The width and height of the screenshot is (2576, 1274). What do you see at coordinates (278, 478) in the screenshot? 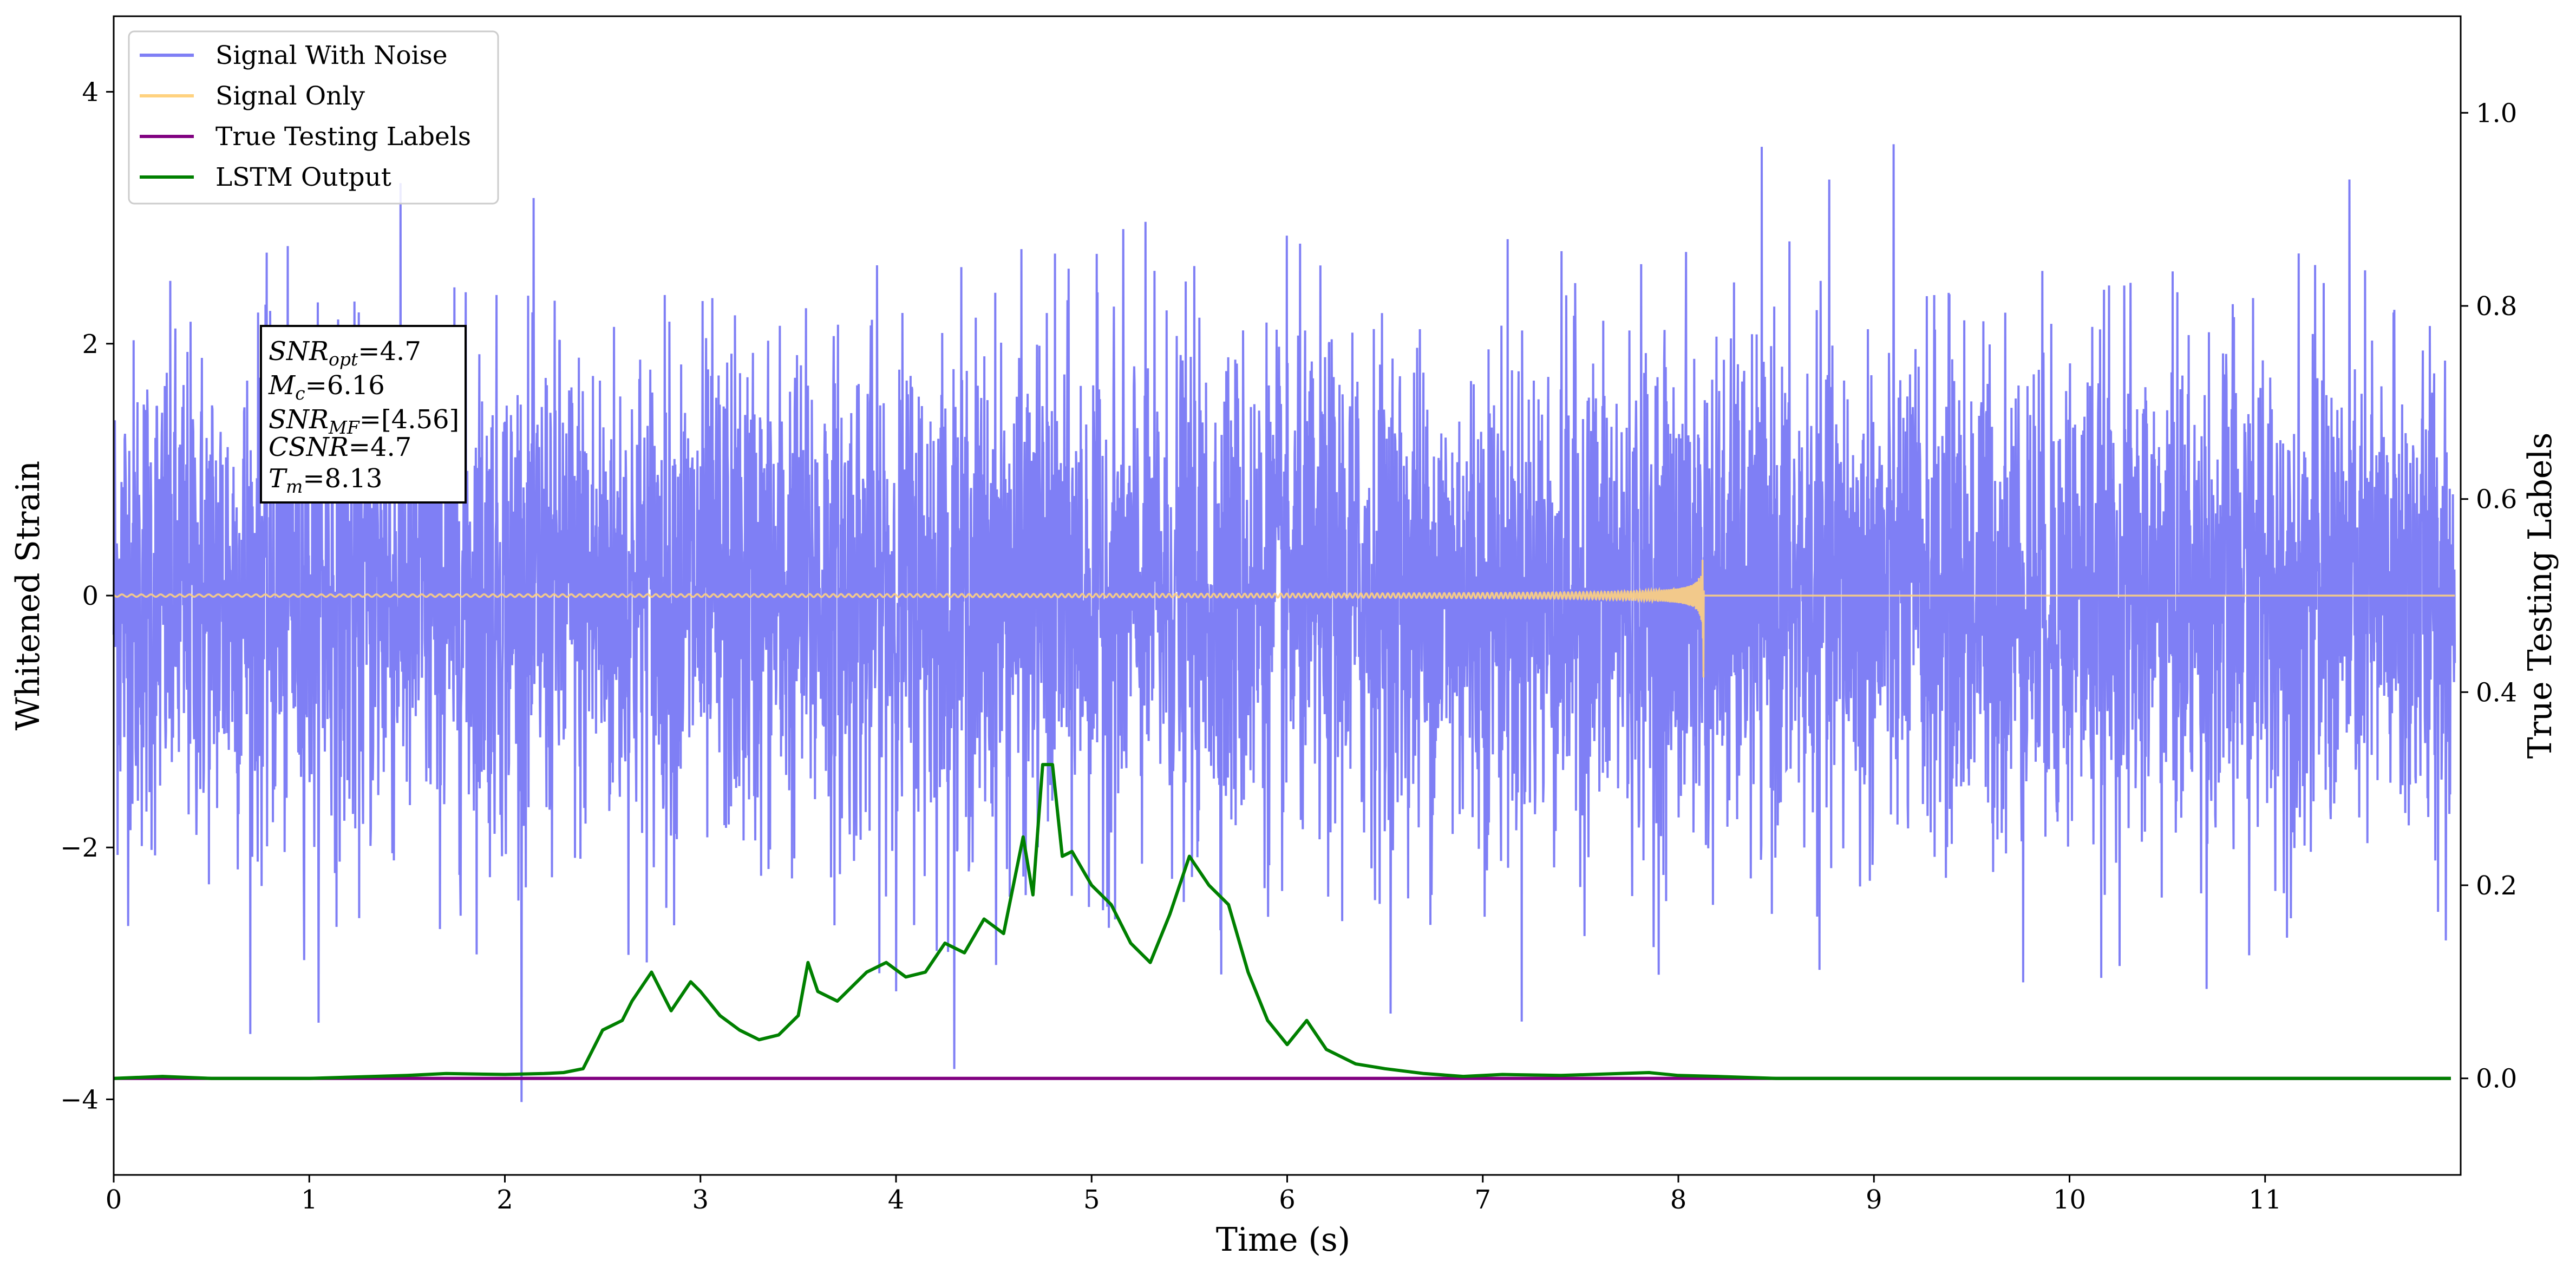
I see `annotation-base: T` at bounding box center [278, 478].